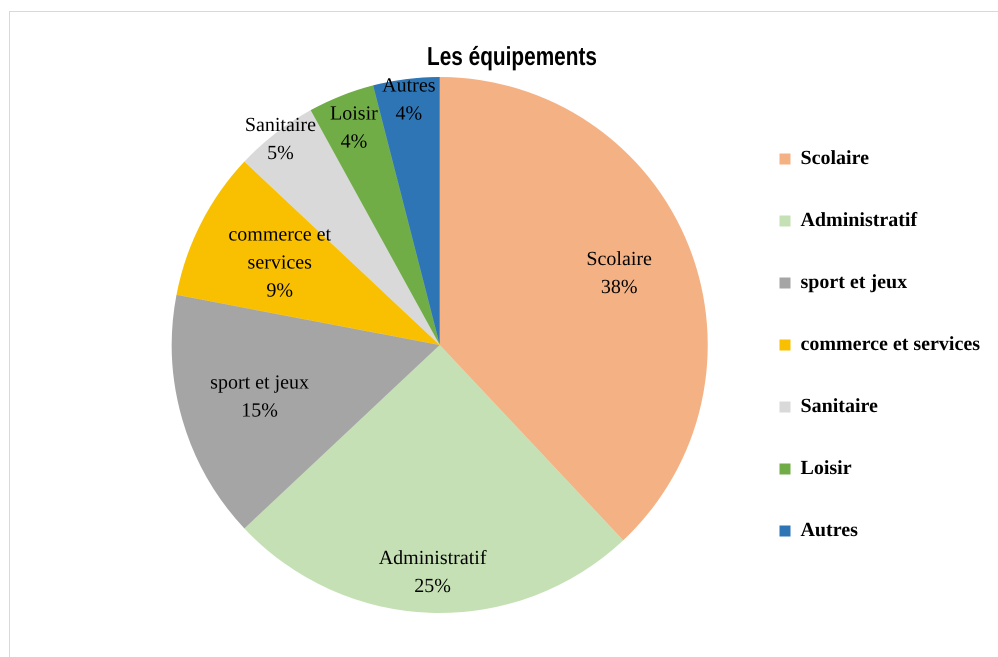  What do you see at coordinates (409, 85) in the screenshot?
I see `slice-label: Autres` at bounding box center [409, 85].